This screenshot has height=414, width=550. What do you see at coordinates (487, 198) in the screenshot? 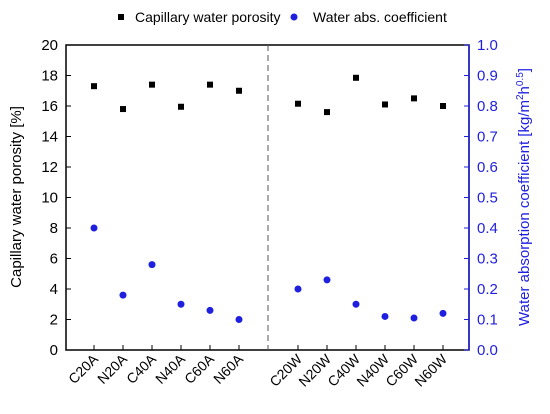
I see `right-tick-label: 0.5` at bounding box center [487, 198].